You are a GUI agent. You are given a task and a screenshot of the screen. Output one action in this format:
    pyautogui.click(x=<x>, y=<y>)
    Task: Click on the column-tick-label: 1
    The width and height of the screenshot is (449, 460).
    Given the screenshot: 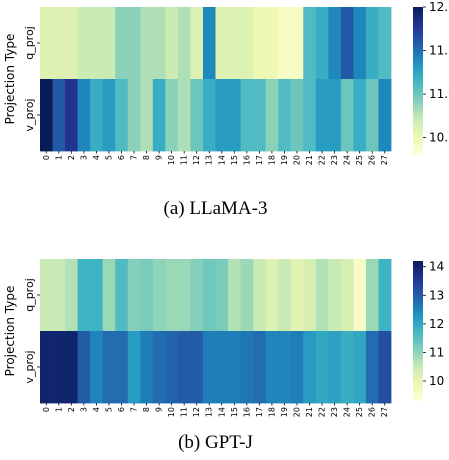 What is the action you would take?
    pyautogui.click(x=58, y=409)
    